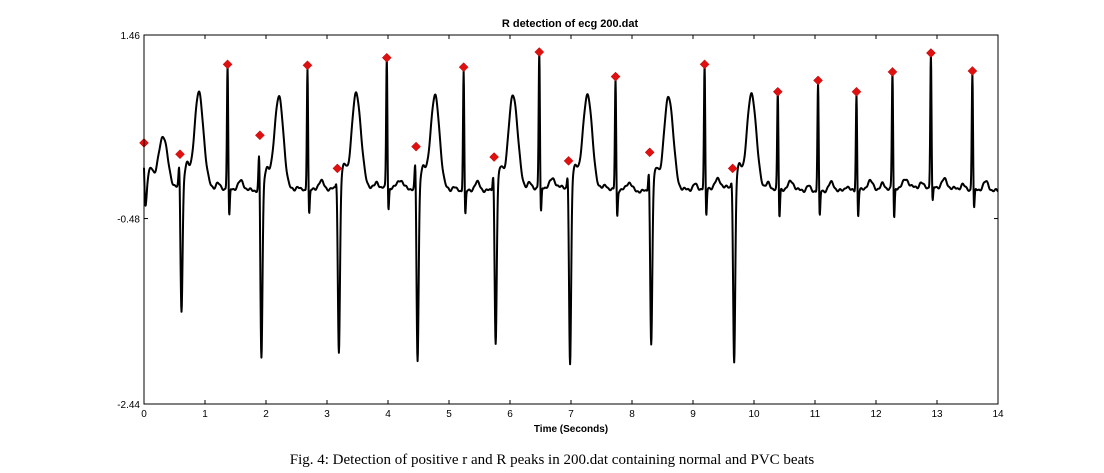  Describe the element at coordinates (876, 414) in the screenshot. I see `x-tick-label-12: 12` at that location.